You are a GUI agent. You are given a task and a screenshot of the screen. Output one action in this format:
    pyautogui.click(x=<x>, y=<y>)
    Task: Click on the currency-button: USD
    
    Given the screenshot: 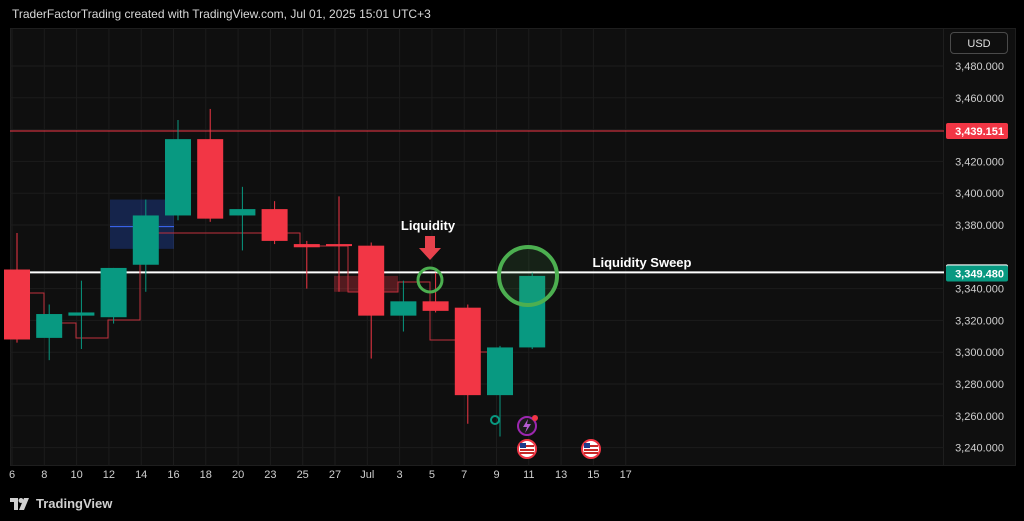 What is the action you would take?
    pyautogui.click(x=979, y=43)
    